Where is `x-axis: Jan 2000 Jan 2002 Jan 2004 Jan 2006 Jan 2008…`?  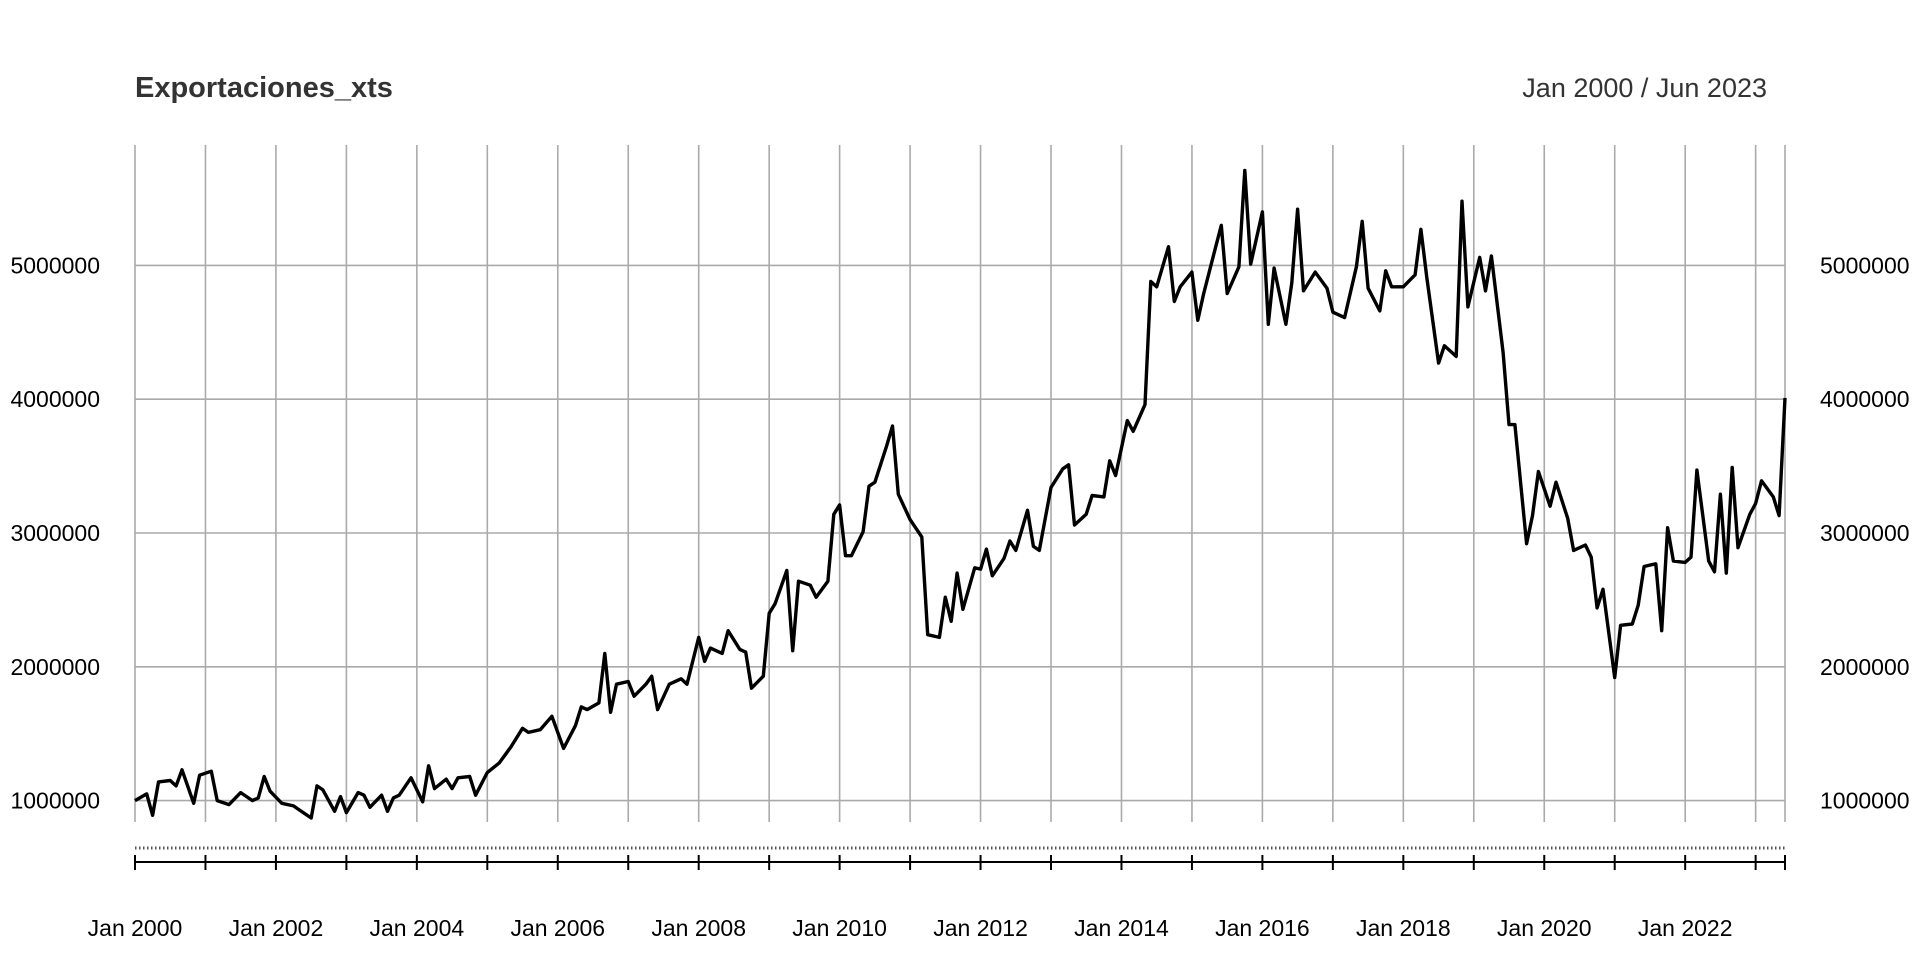 x-axis: Jan 2000 Jan 2002 Jan 2004 Jan 2006 Jan 2008… is located at coordinates (937, 893).